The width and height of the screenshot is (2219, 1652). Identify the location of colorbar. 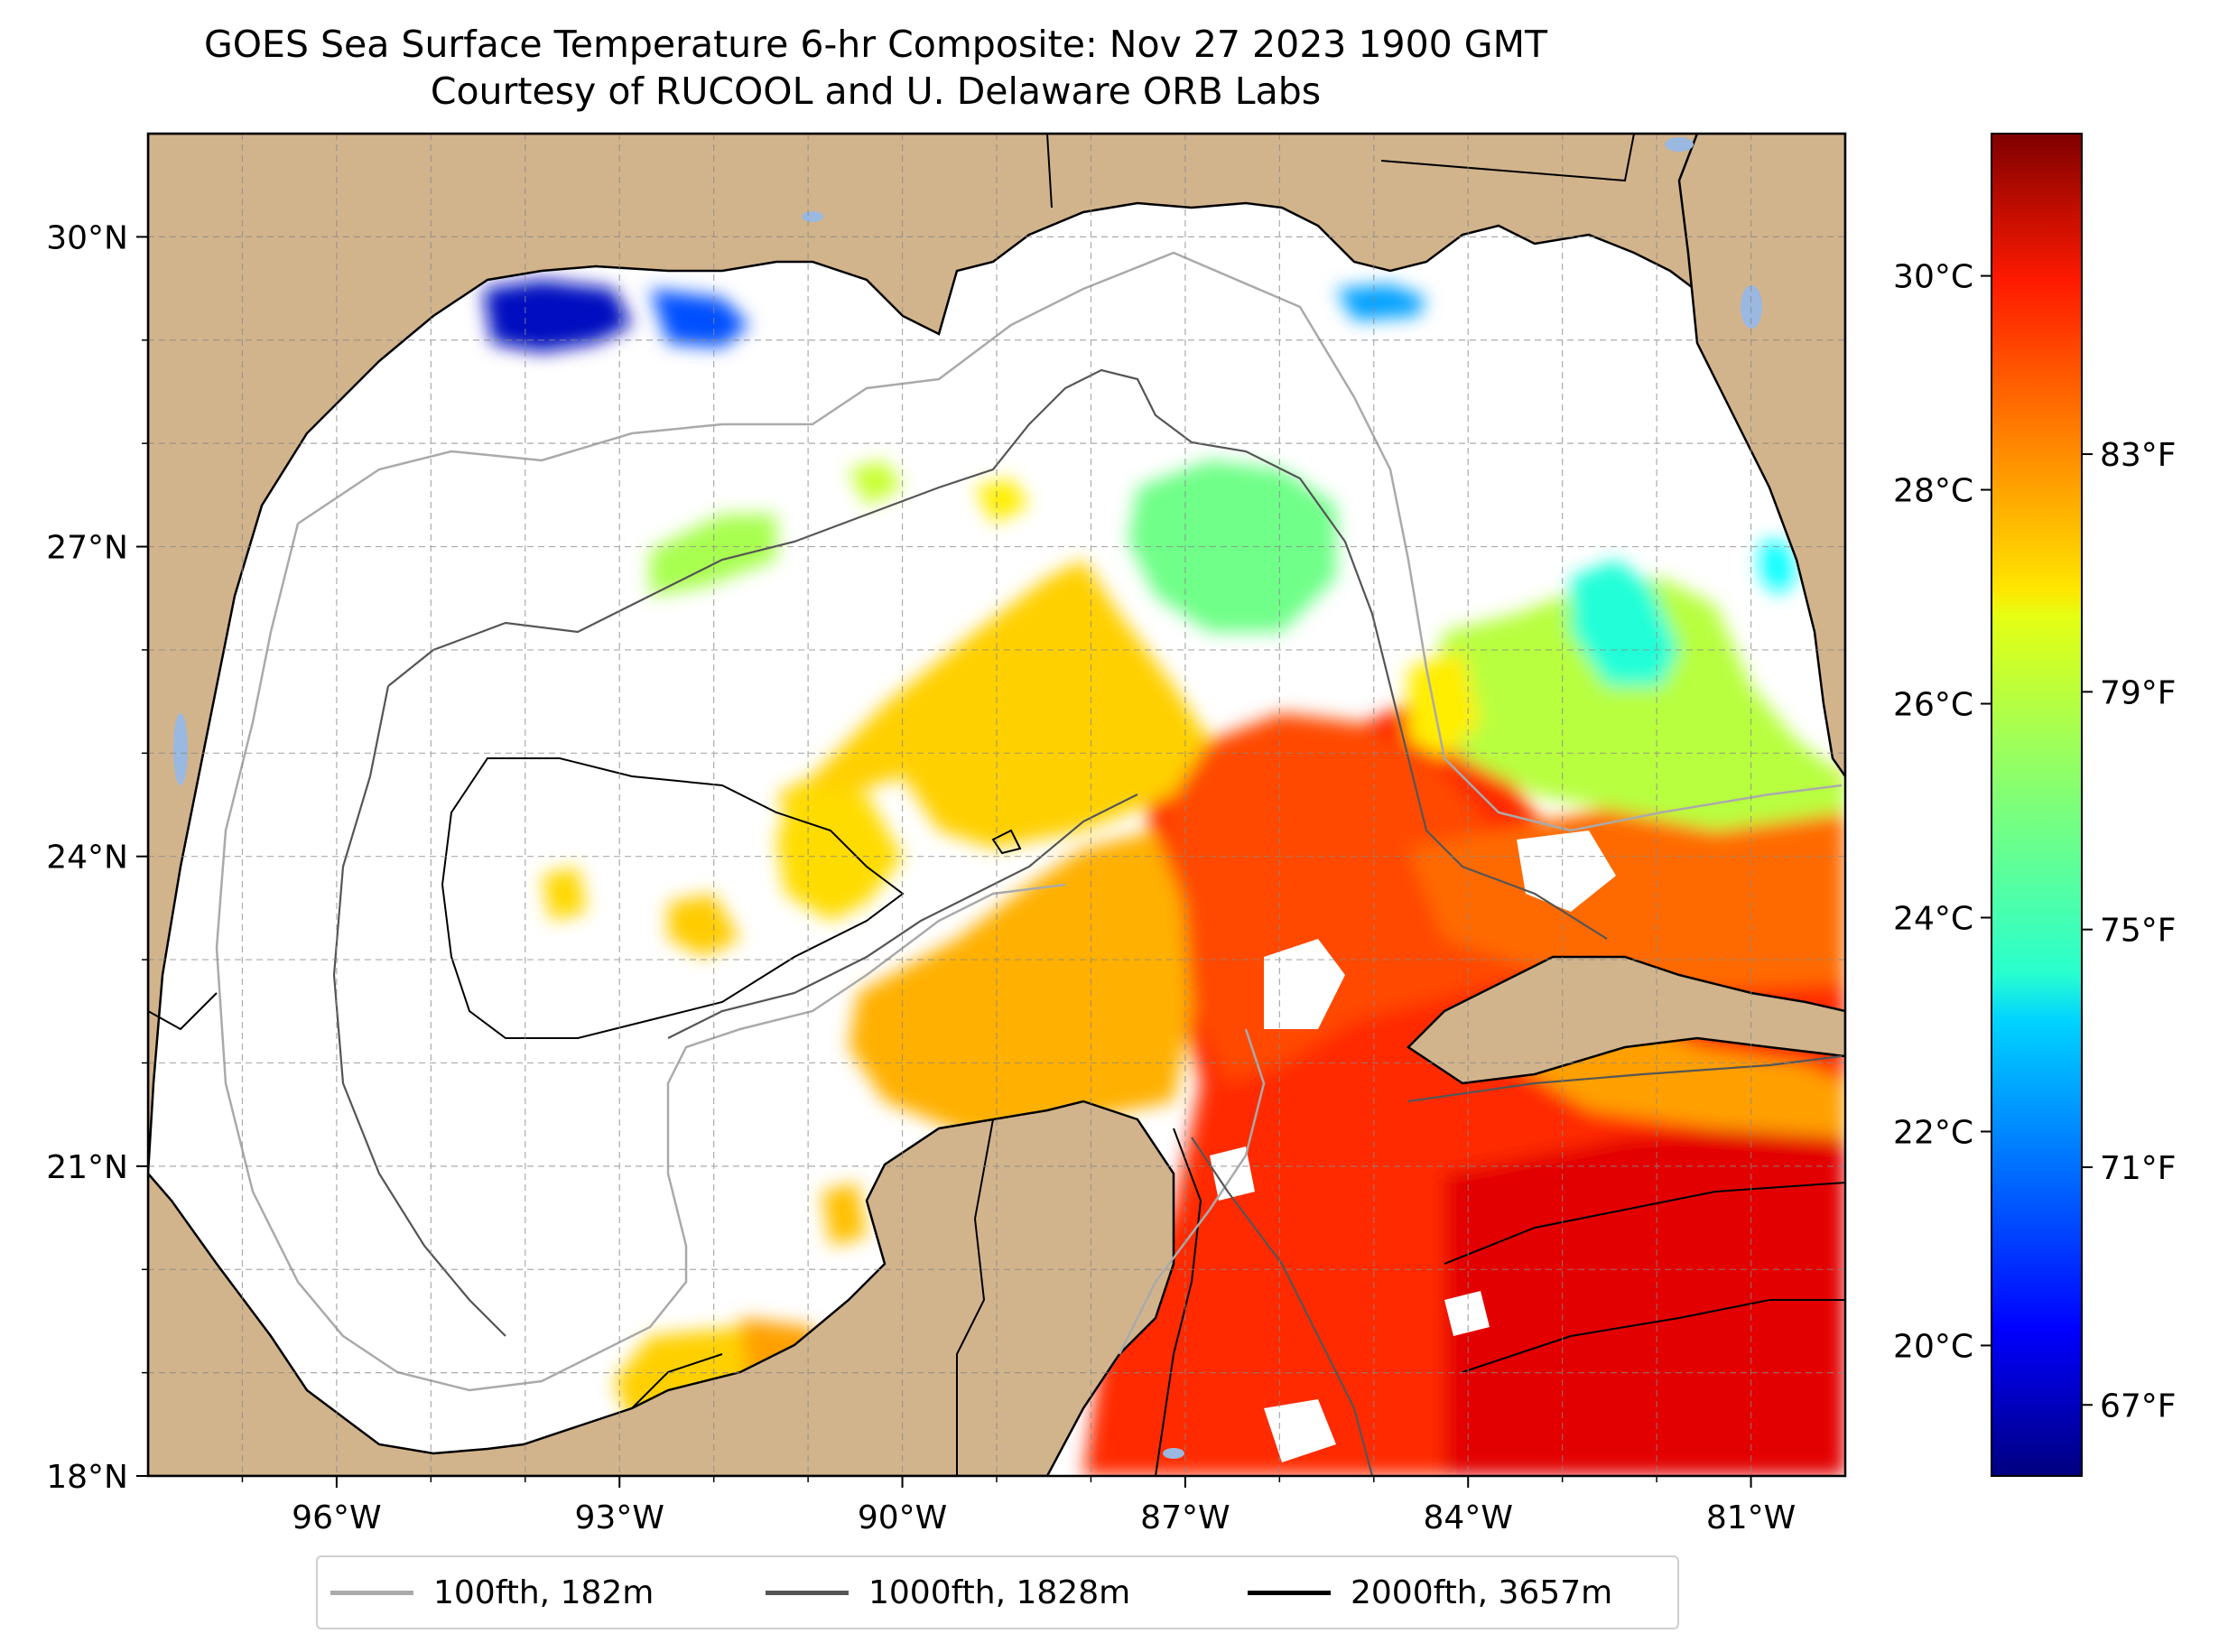
(2037, 805).